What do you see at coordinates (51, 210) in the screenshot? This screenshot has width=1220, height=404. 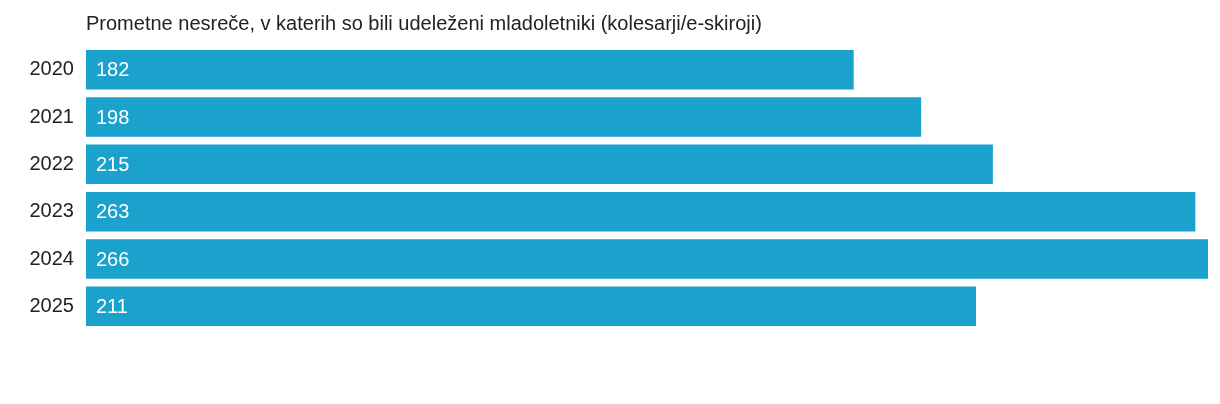 I see `y-tick-label: 2023` at bounding box center [51, 210].